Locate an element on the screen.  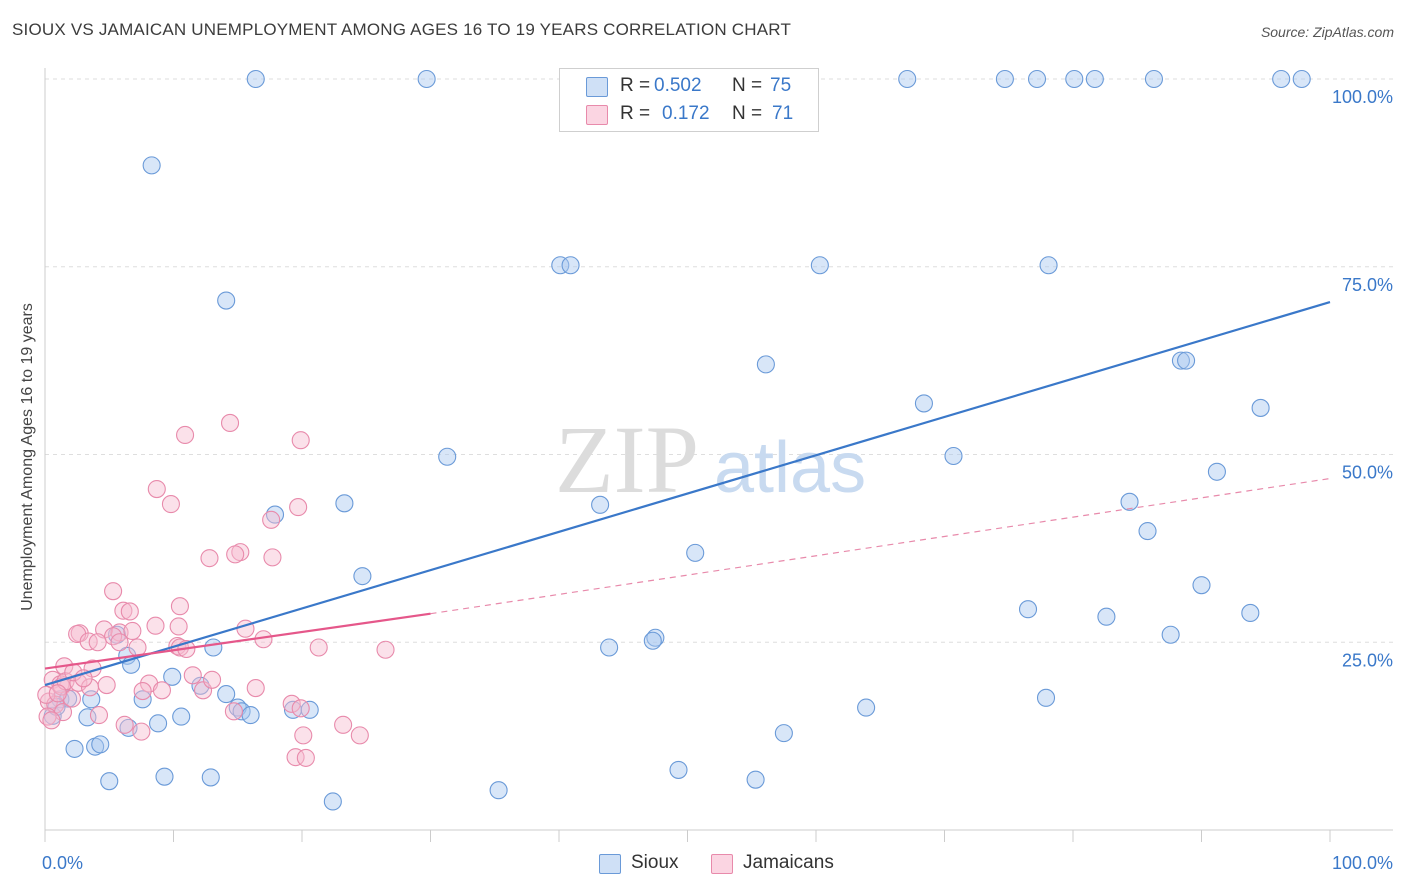
legend-n-value: 75 is located at coordinates (781, 85).